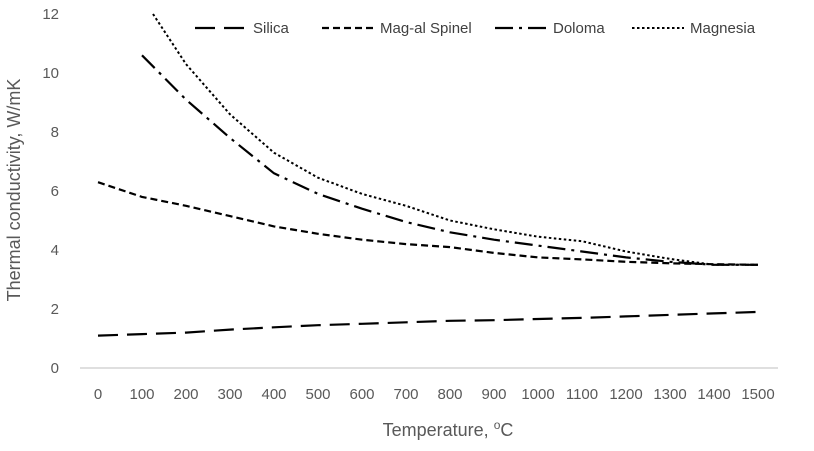 This screenshot has height=451, width=814. I want to click on y-tick-label: 2, so click(55, 309).